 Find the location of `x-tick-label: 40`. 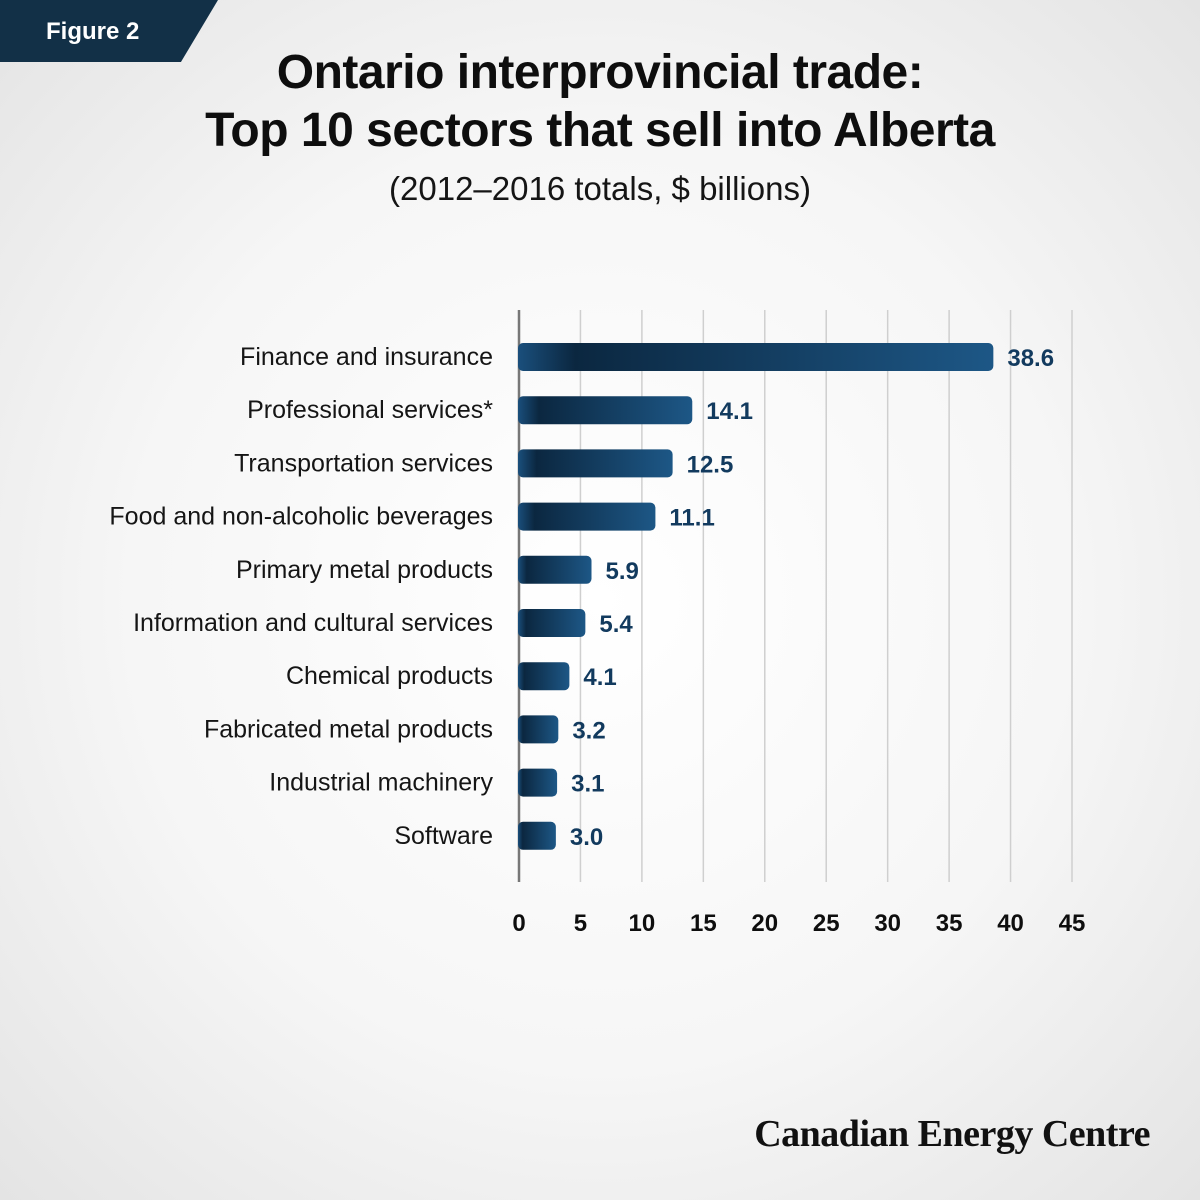

x-tick-label: 40 is located at coordinates (1010, 923).